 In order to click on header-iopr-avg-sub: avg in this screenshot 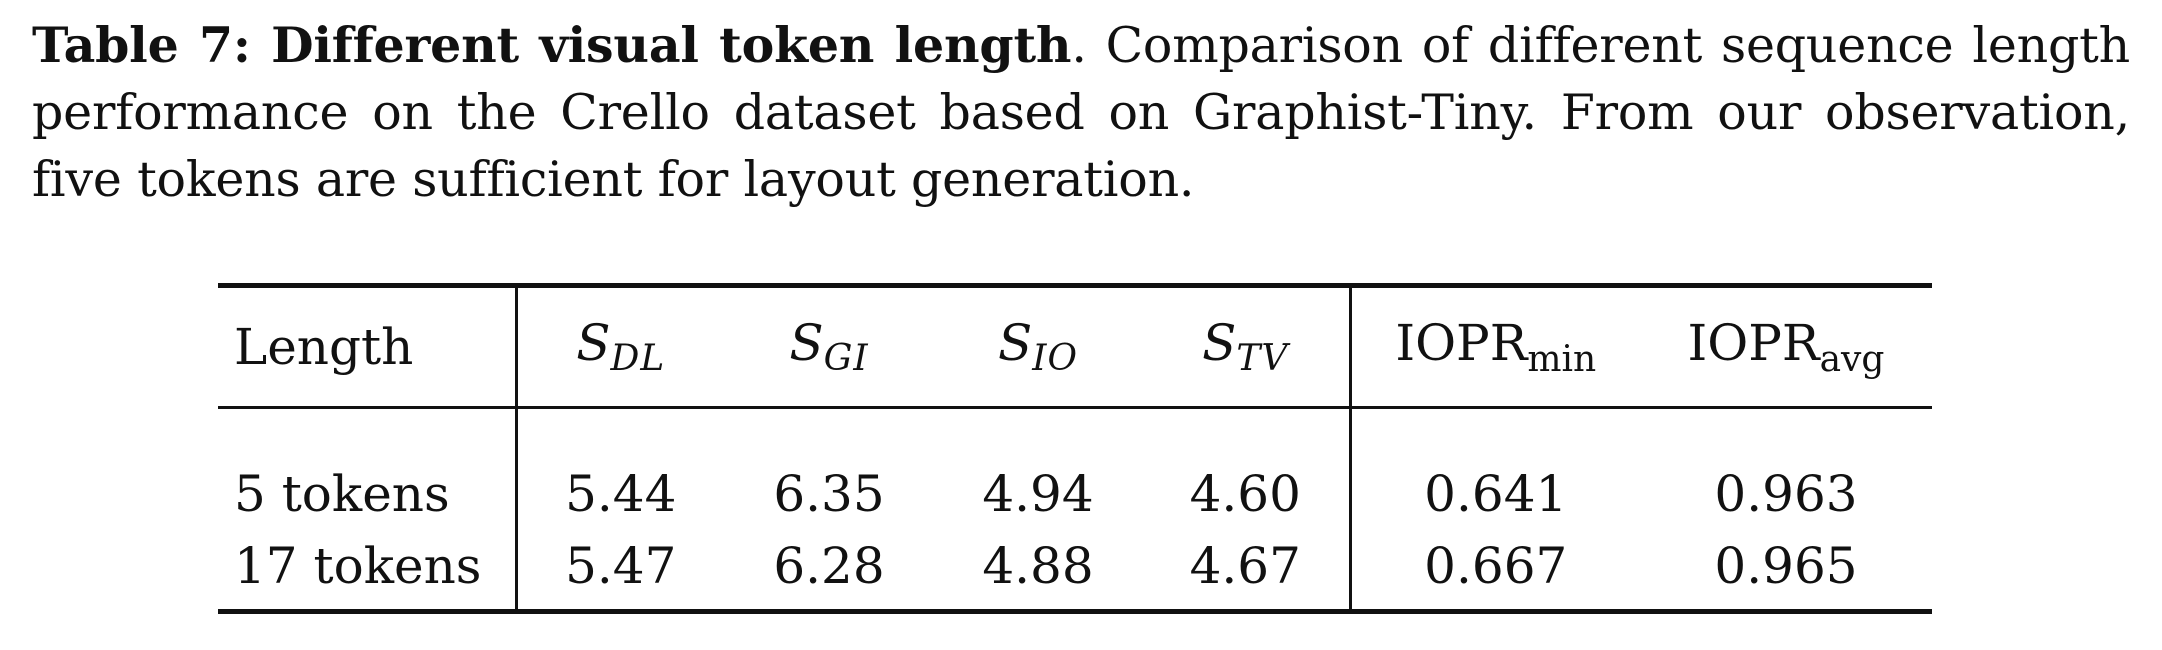, I will do `click(1852, 359)`.